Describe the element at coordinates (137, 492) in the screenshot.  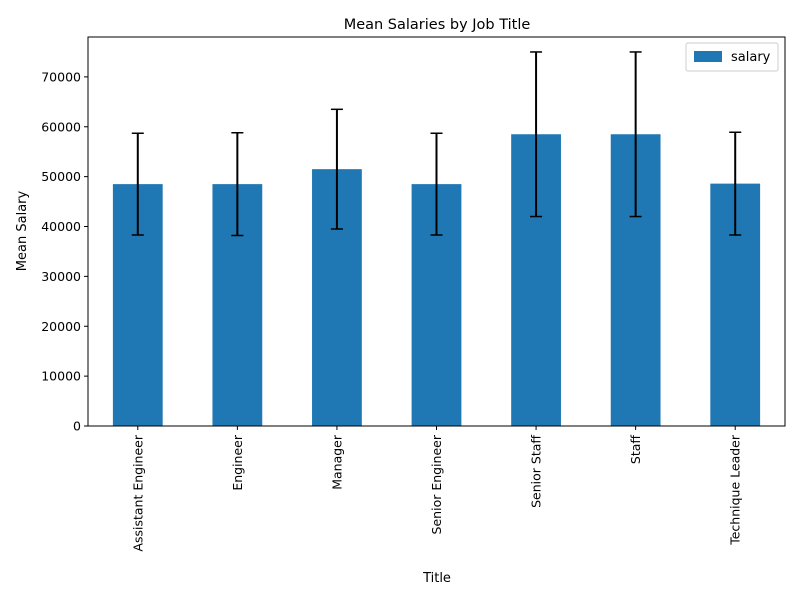
I see `x-tick-label: Assistant Engineer` at that location.